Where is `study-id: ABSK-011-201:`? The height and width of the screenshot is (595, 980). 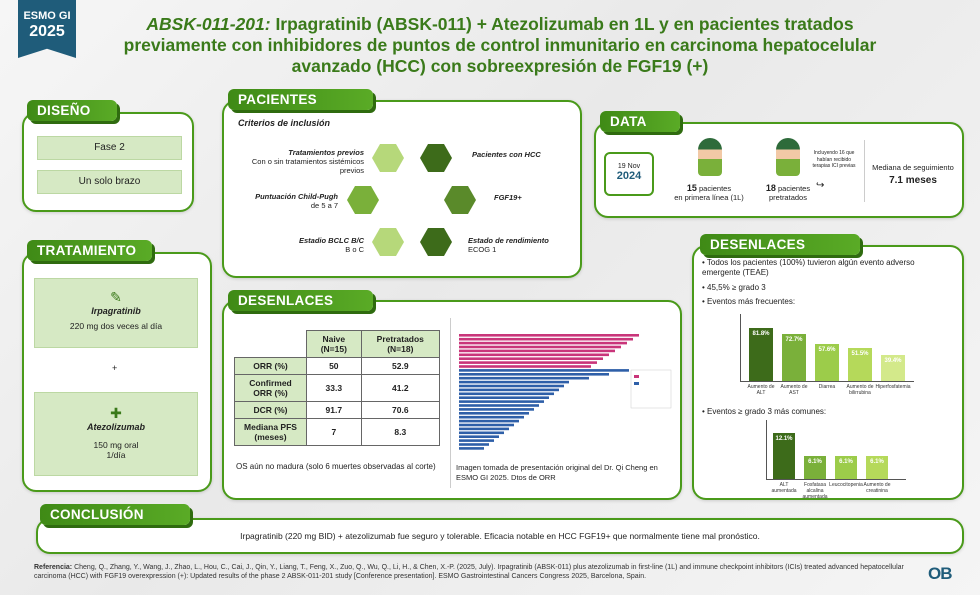
study-id: ABSK-011-201: is located at coordinates (208, 24).